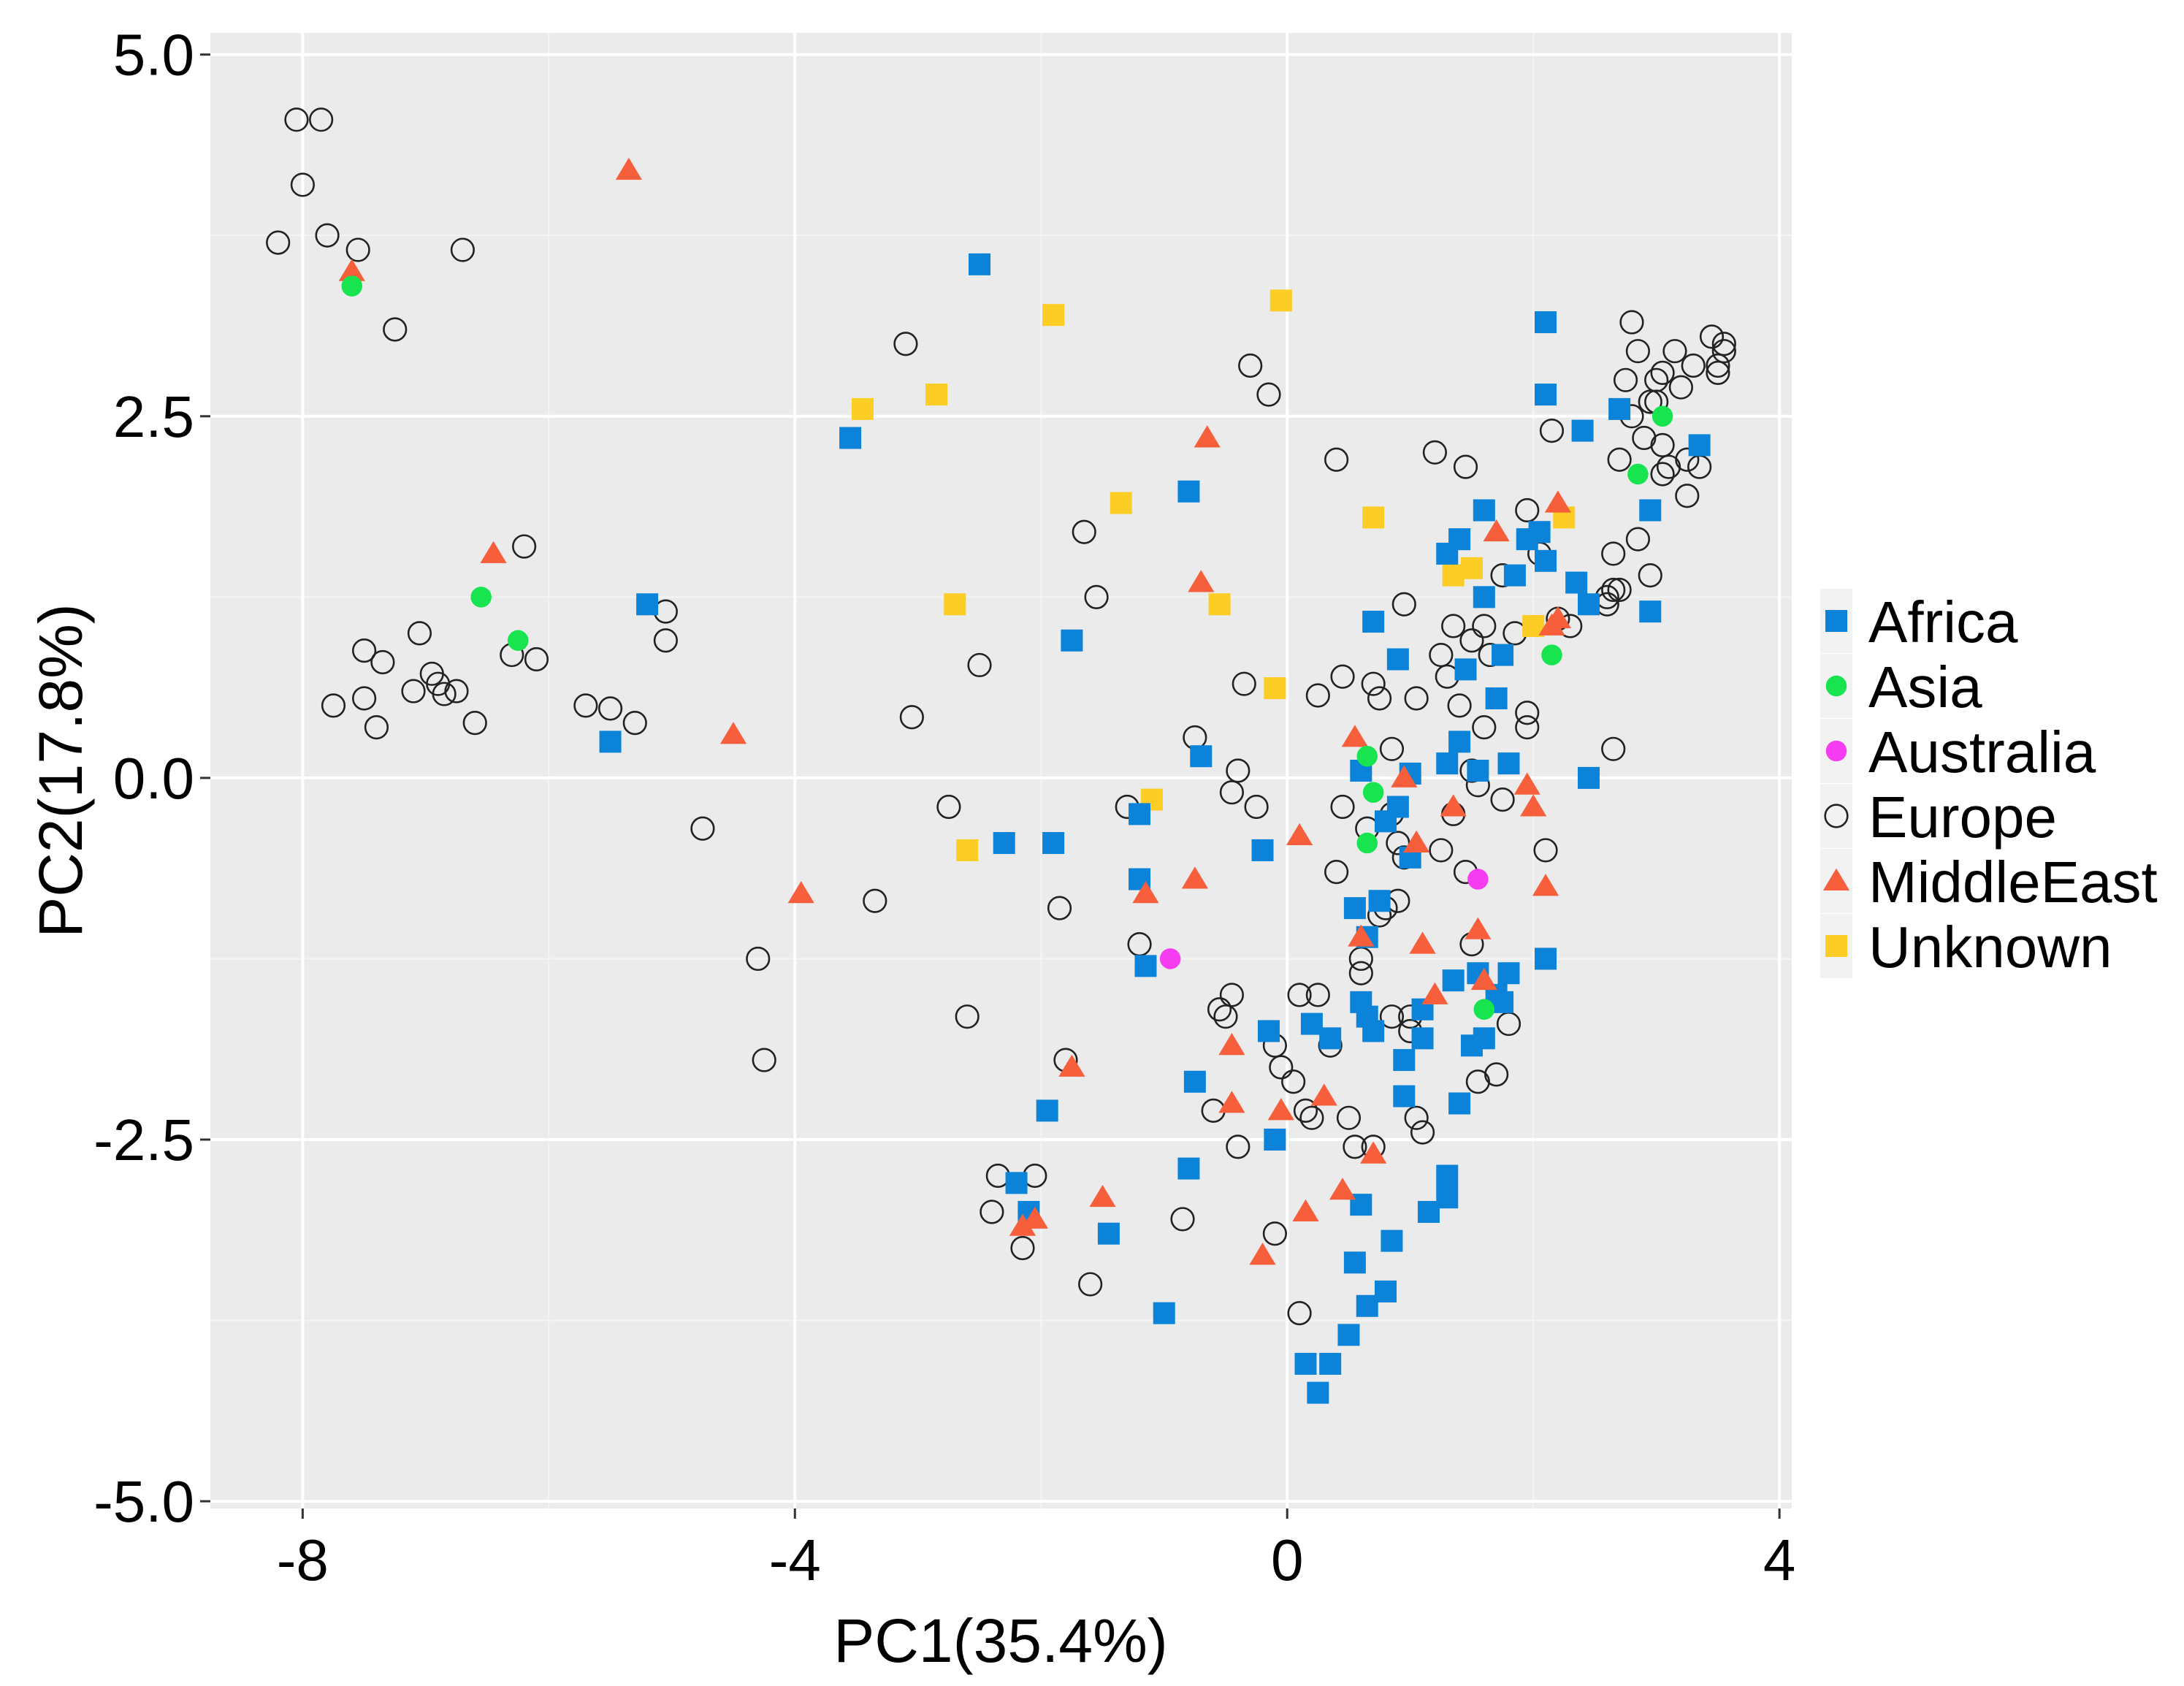 Image resolution: width=2184 pixels, height=1686 pixels. Describe the element at coordinates (60, 771) in the screenshot. I see `y-axis-title: PC2(17.8%)` at that location.